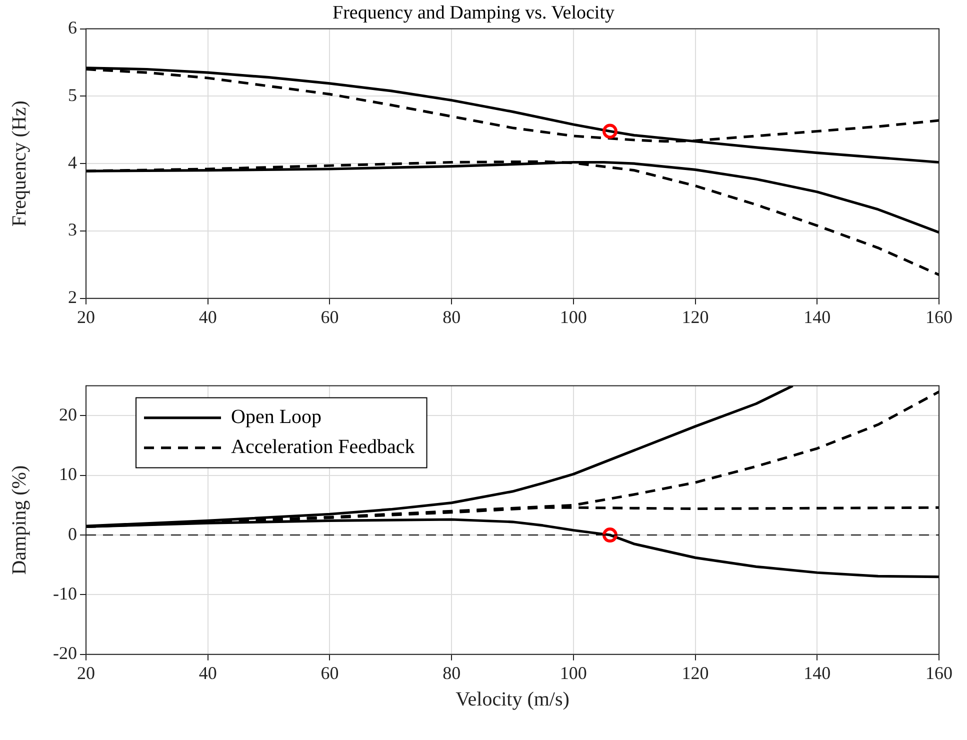 This screenshot has height=740, width=967. What do you see at coordinates (72, 28) in the screenshot?
I see `y-tick-label: 6` at bounding box center [72, 28].